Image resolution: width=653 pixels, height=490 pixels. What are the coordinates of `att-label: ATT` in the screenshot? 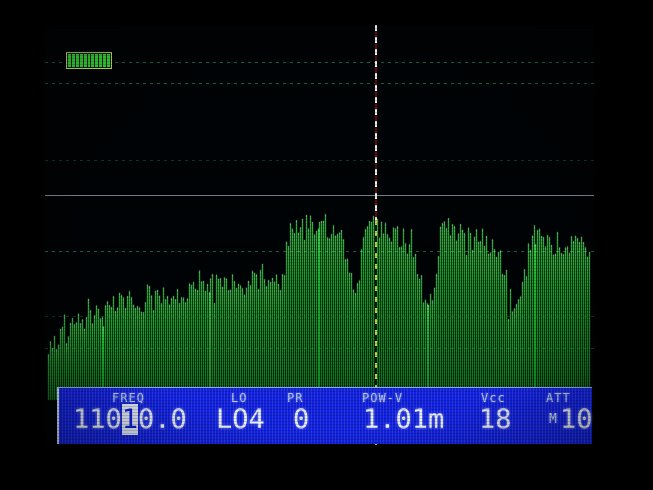 It's located at (558, 398).